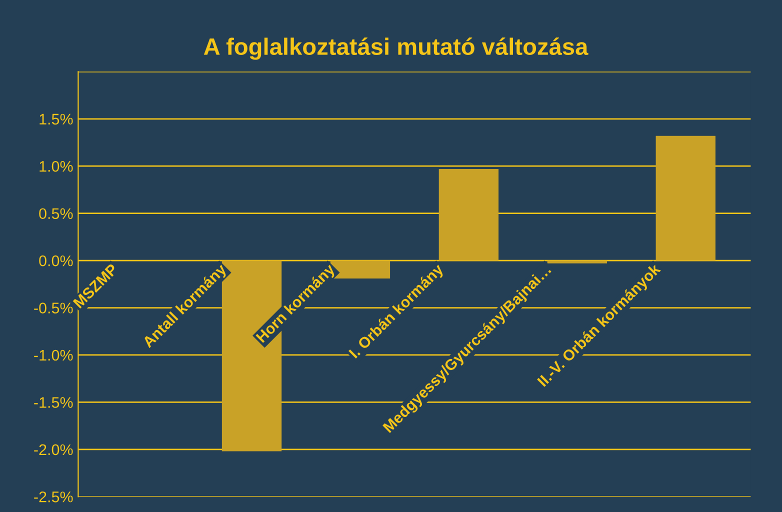 This screenshot has width=782, height=512. I want to click on y-tick-label: 1.0%, so click(56, 166).